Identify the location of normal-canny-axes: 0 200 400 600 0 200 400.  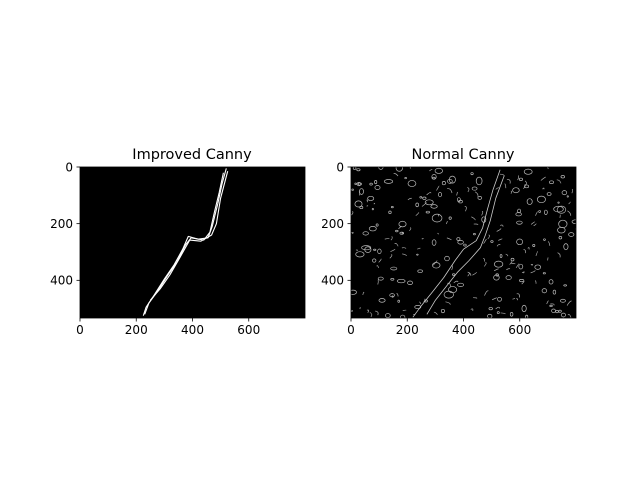
(449, 248).